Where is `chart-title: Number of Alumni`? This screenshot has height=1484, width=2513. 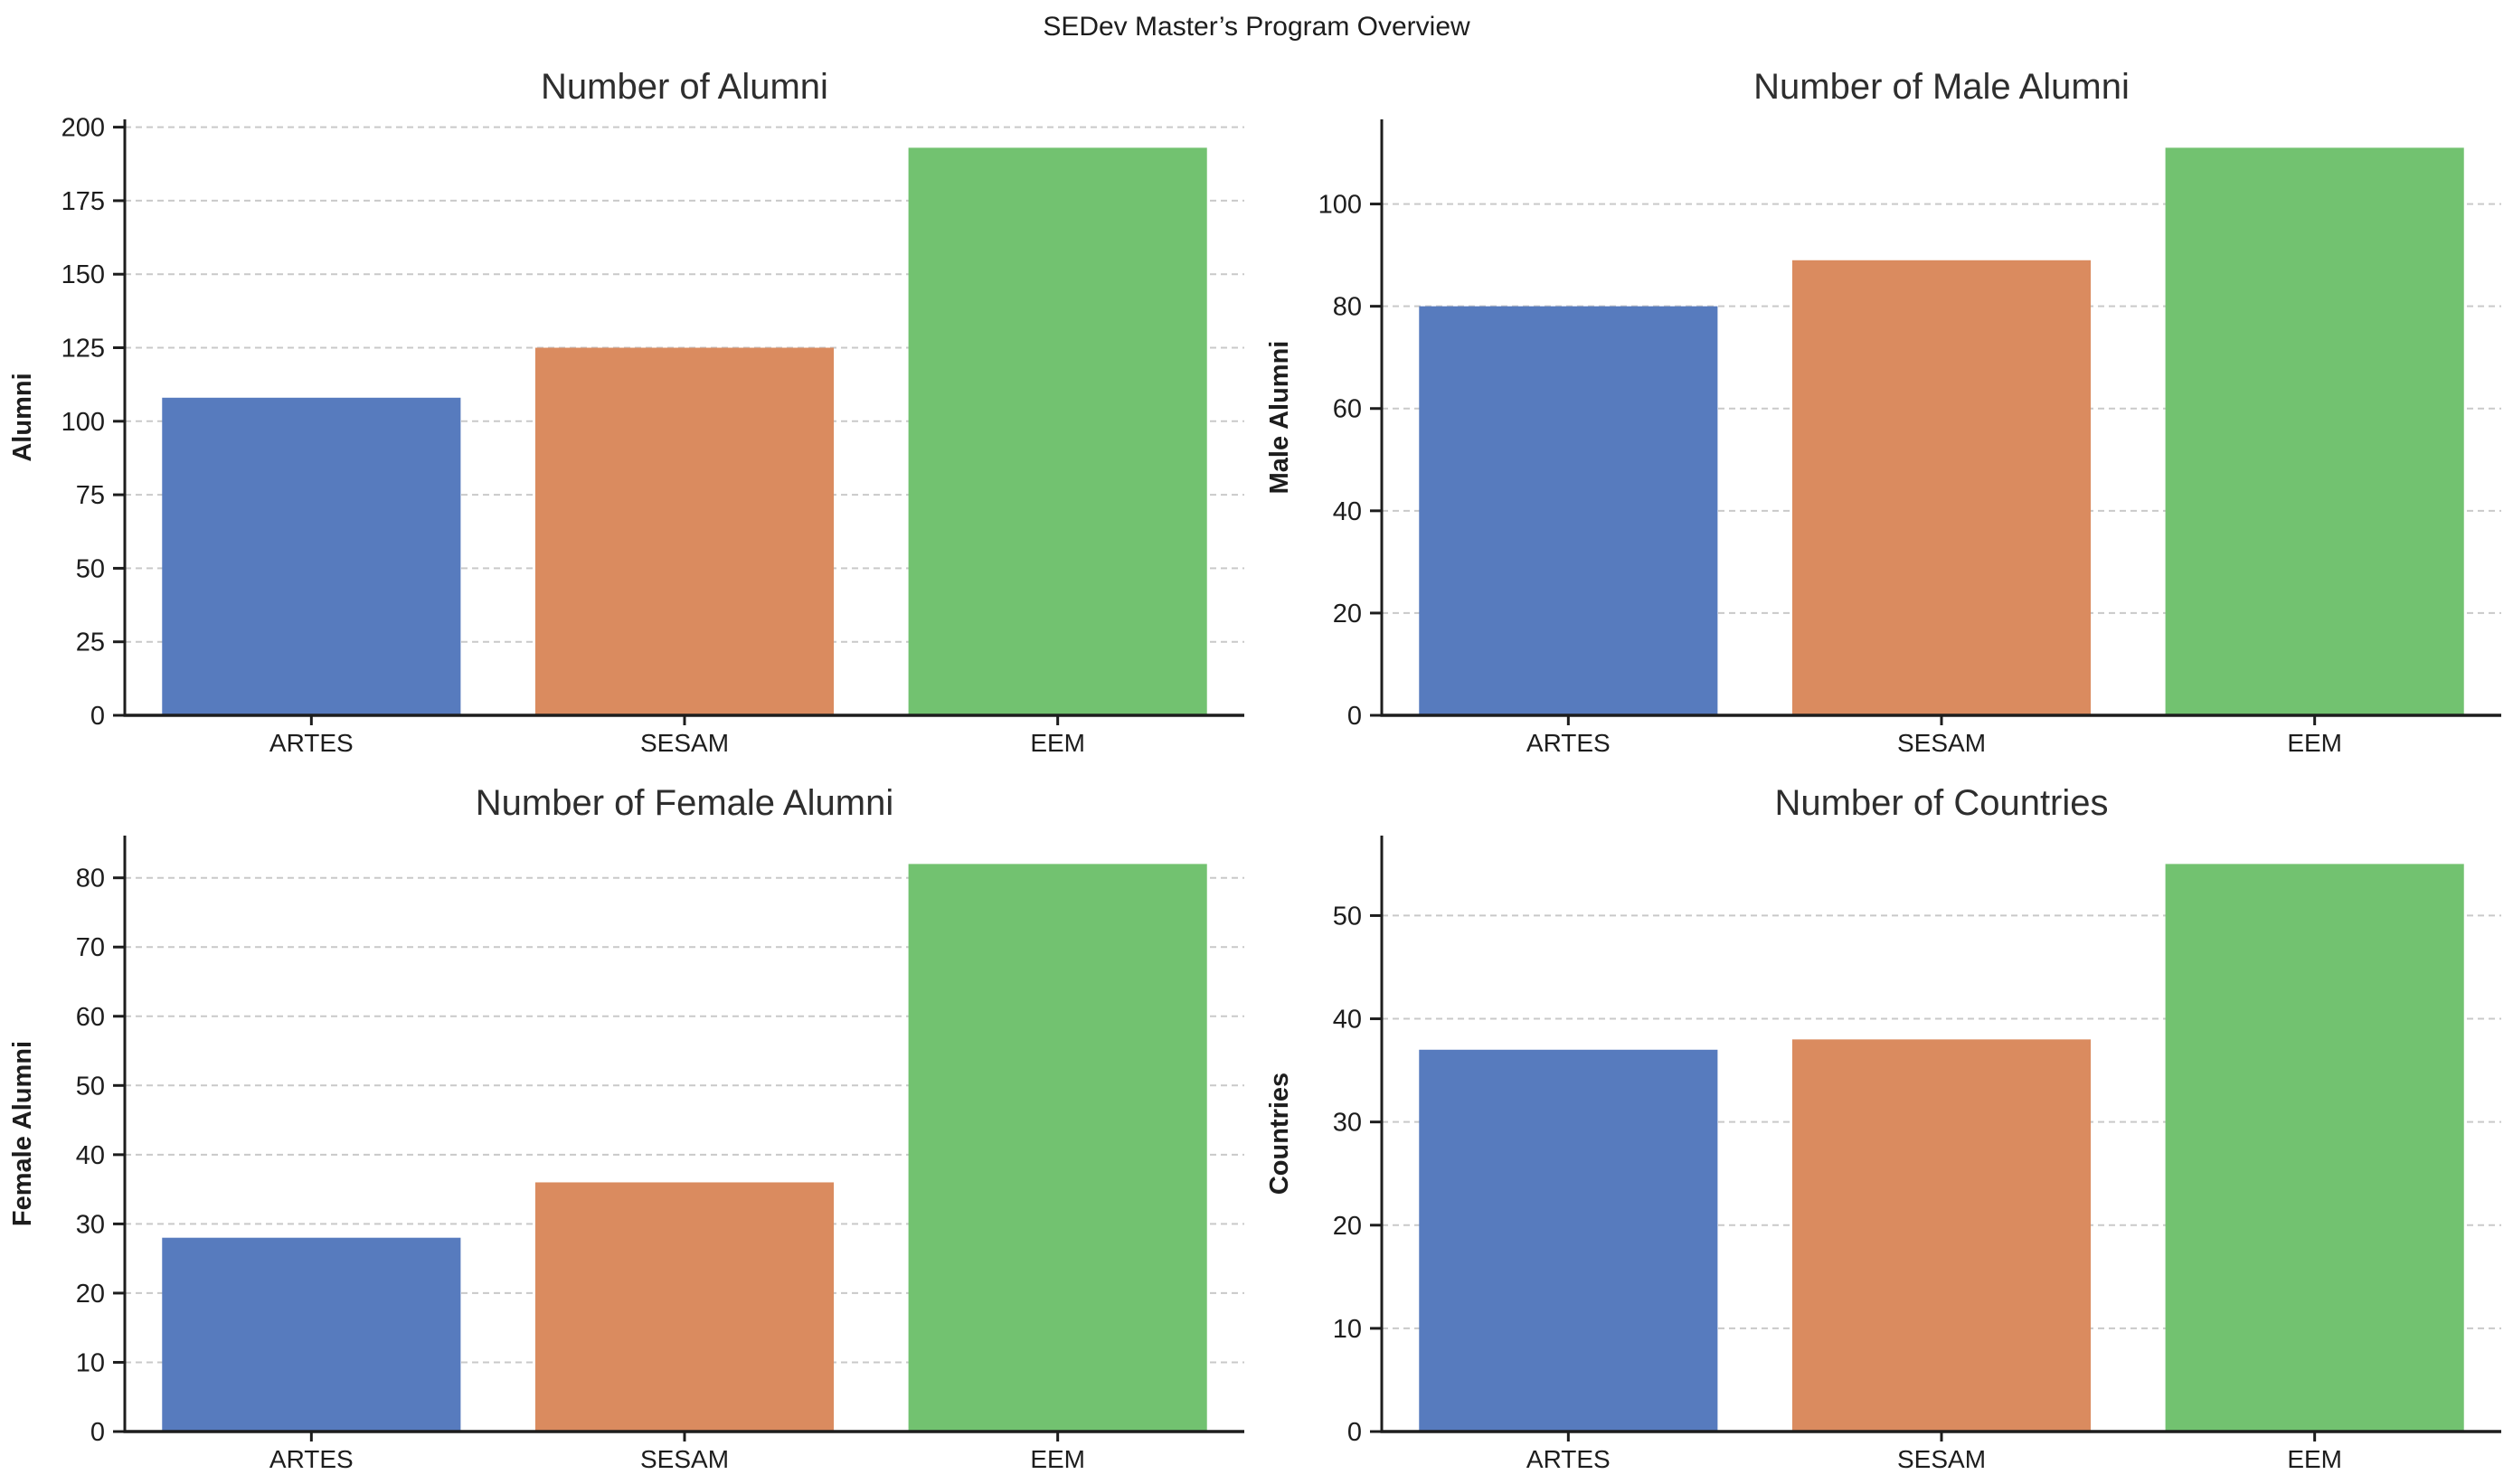 chart-title: Number of Alumni is located at coordinates (684, 87).